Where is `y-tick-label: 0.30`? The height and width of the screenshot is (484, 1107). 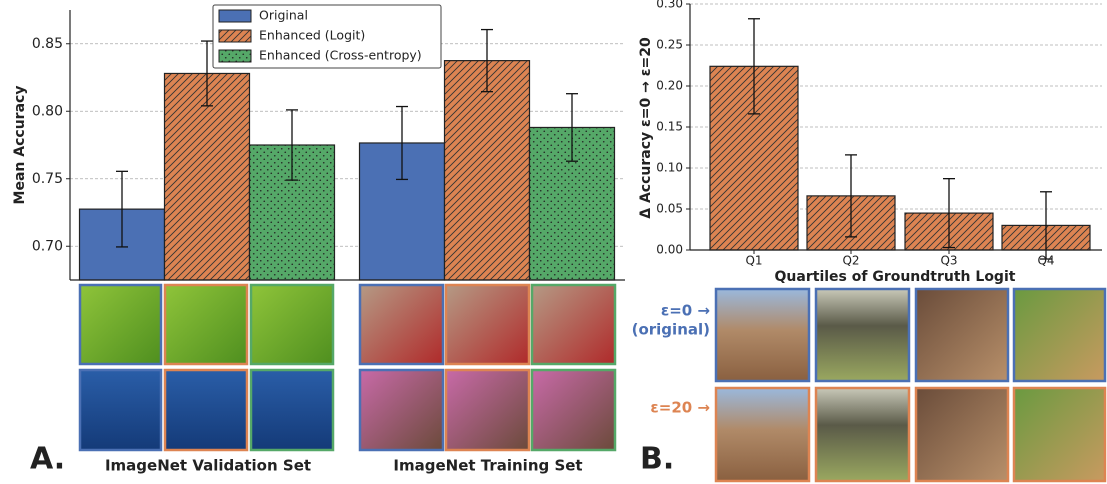
y-tick-label: 0.30 is located at coordinates (669, 5).